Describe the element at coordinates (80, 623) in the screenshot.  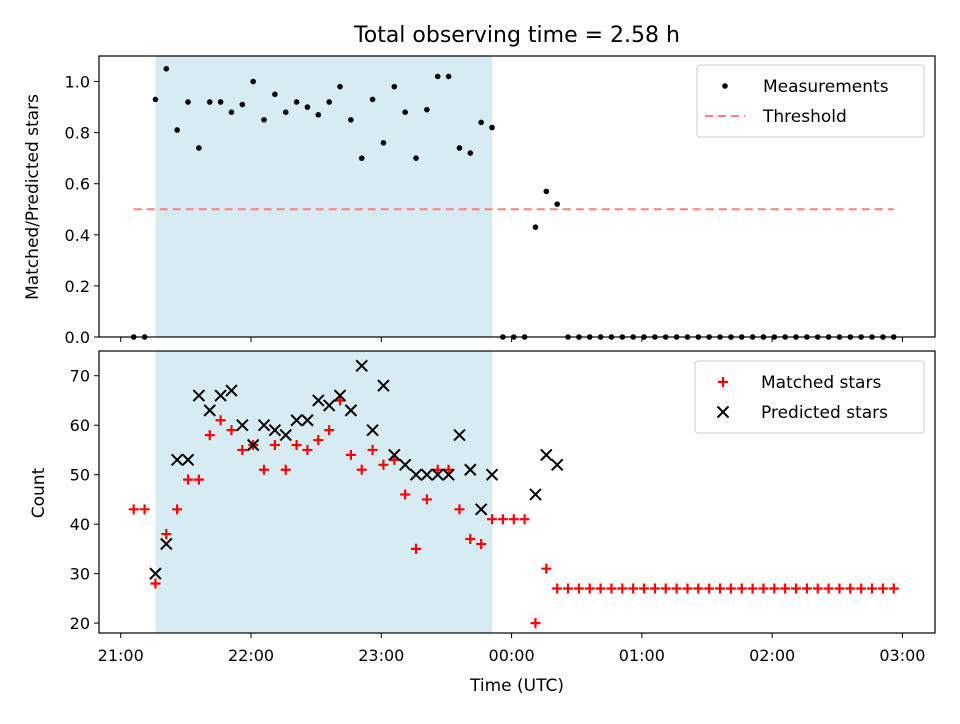
I see `y-tick-label: 20` at that location.